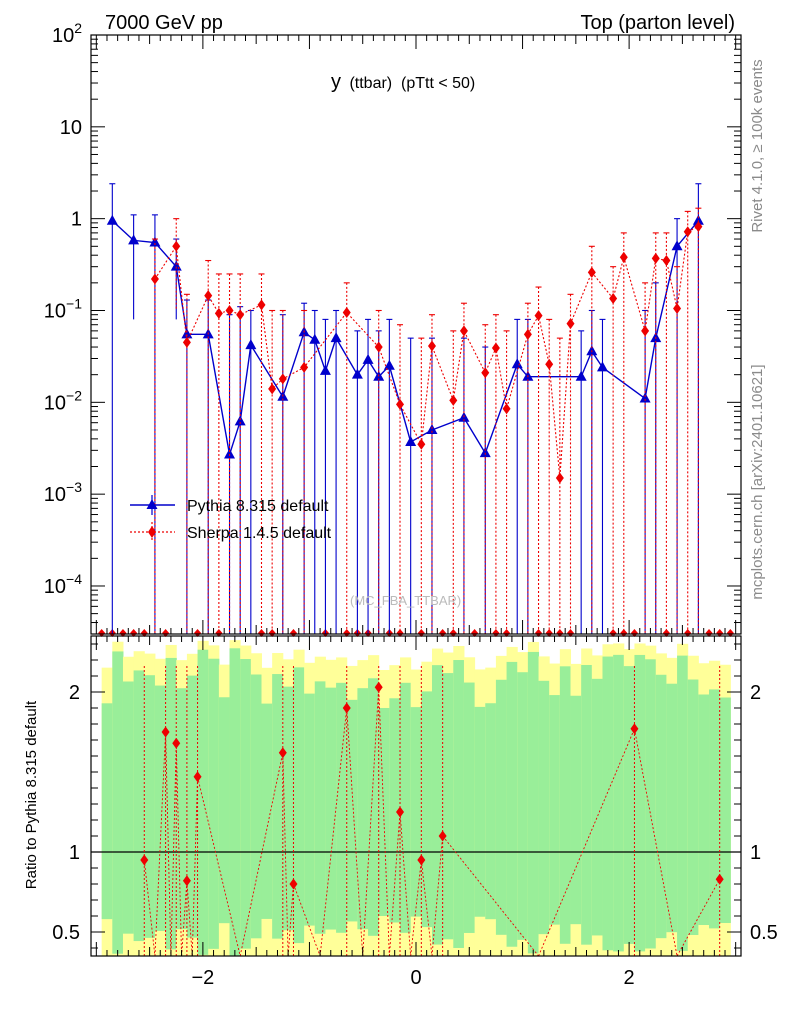 The width and height of the screenshot is (786, 1024). I want to click on y-tick-label: 10, so click(71, 128).